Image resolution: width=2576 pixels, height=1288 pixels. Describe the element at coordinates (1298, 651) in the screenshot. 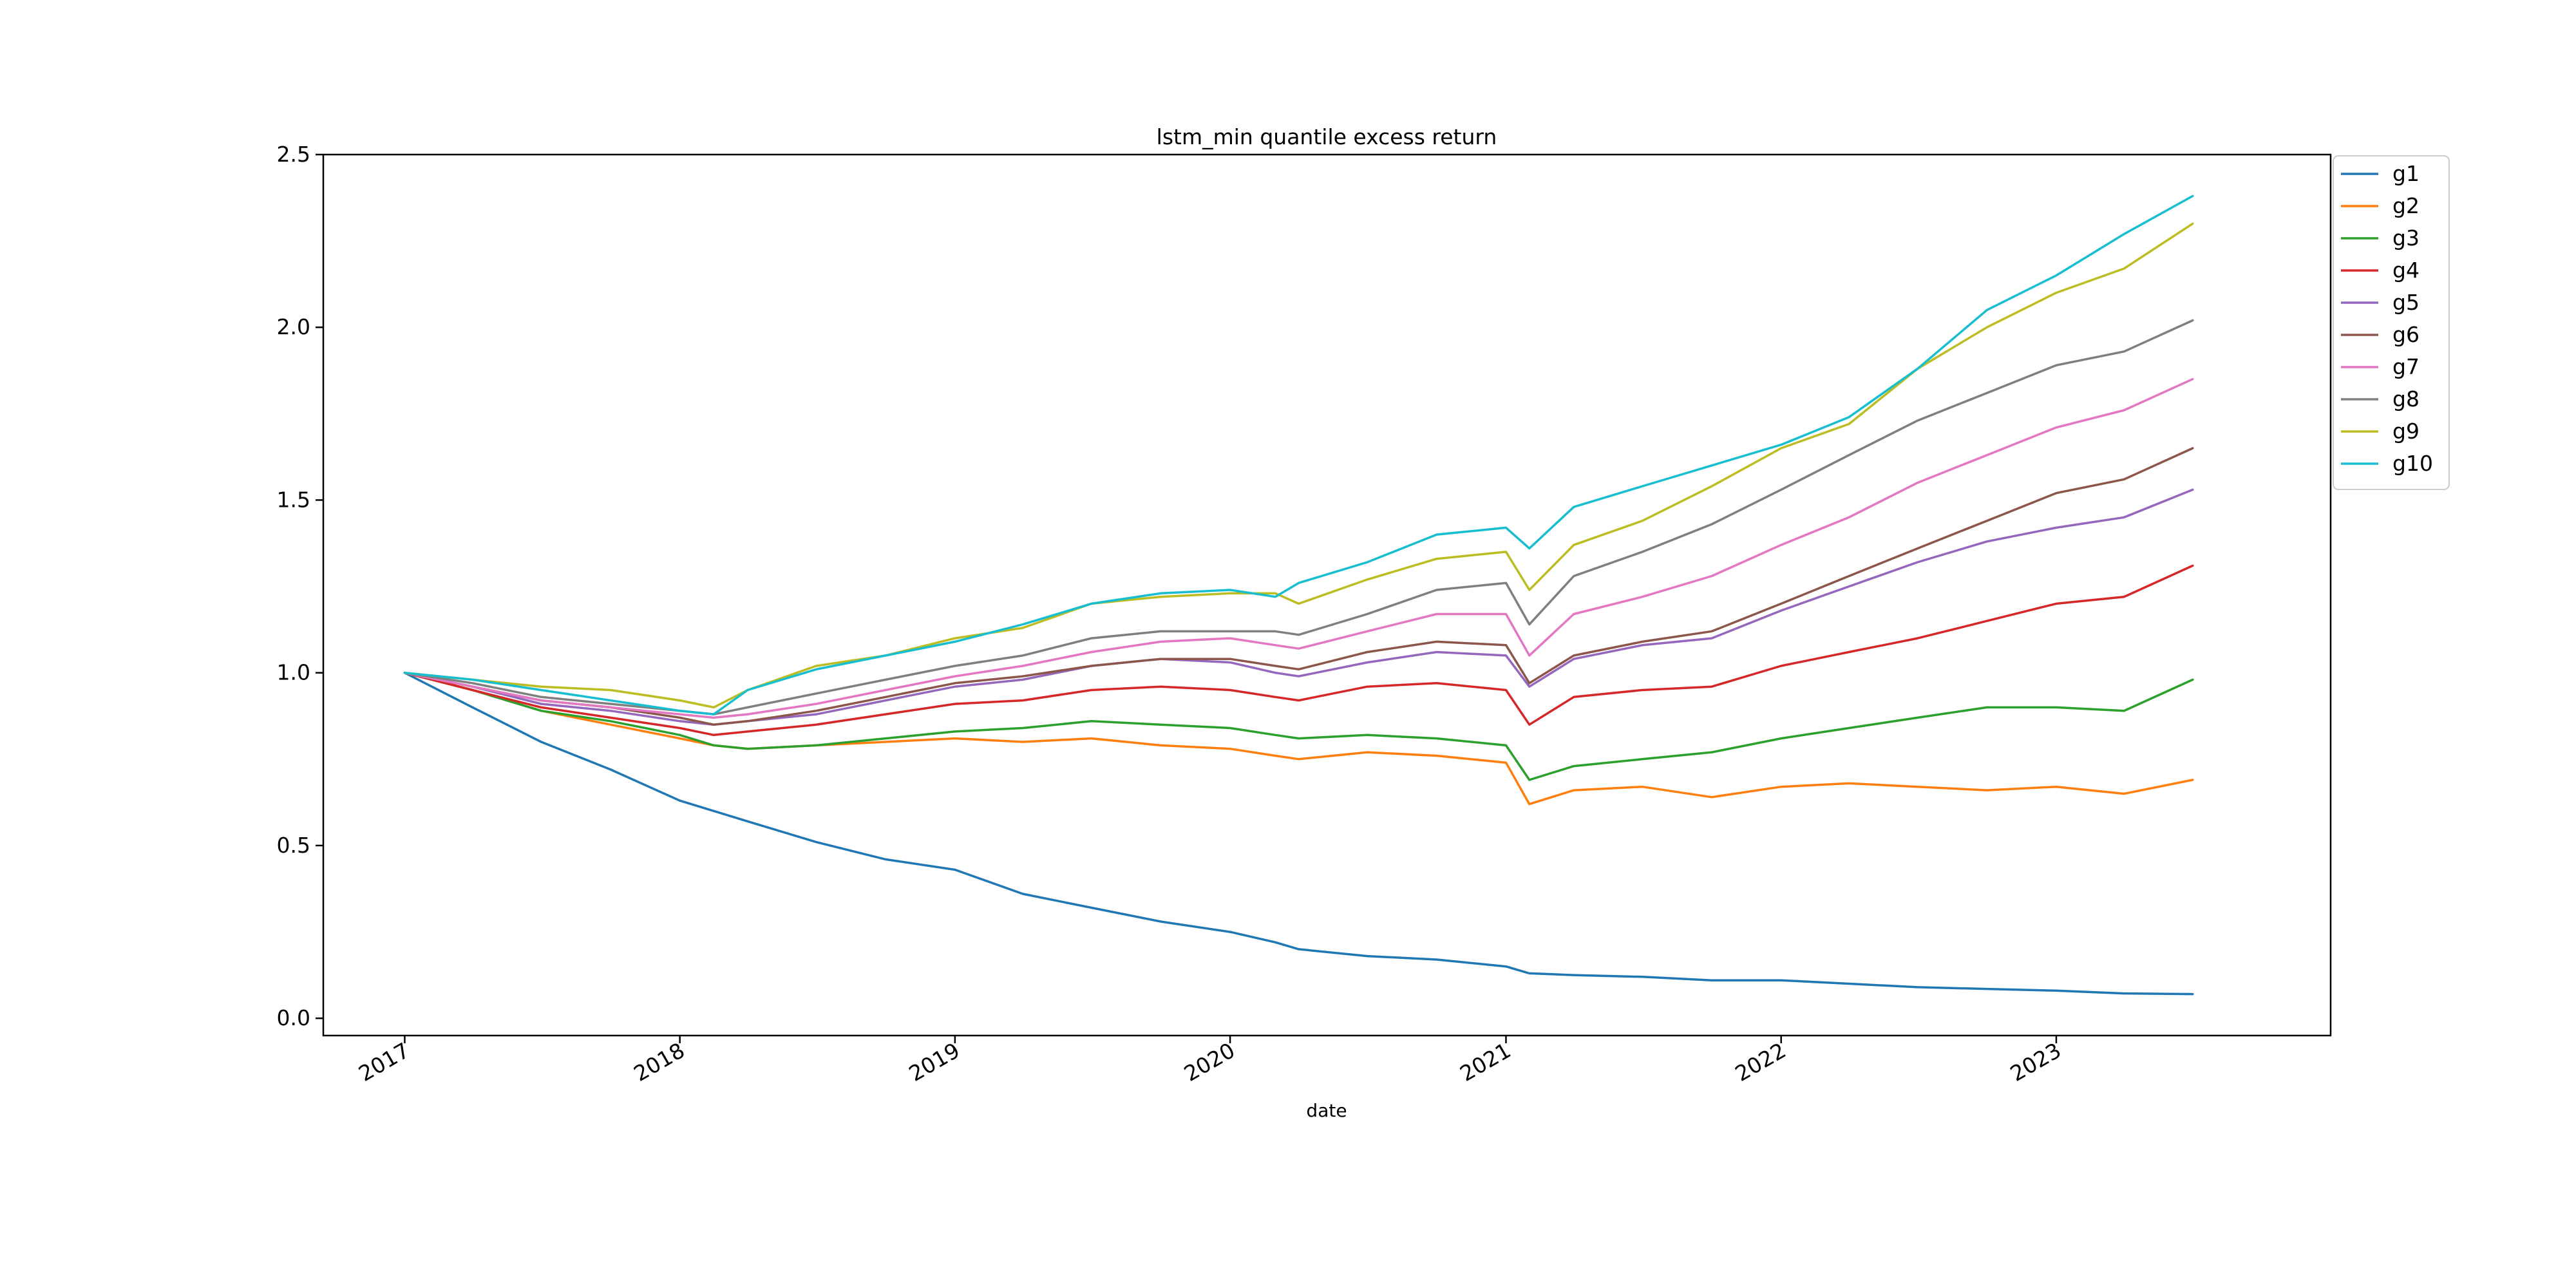

I see `series-line-g4` at that location.